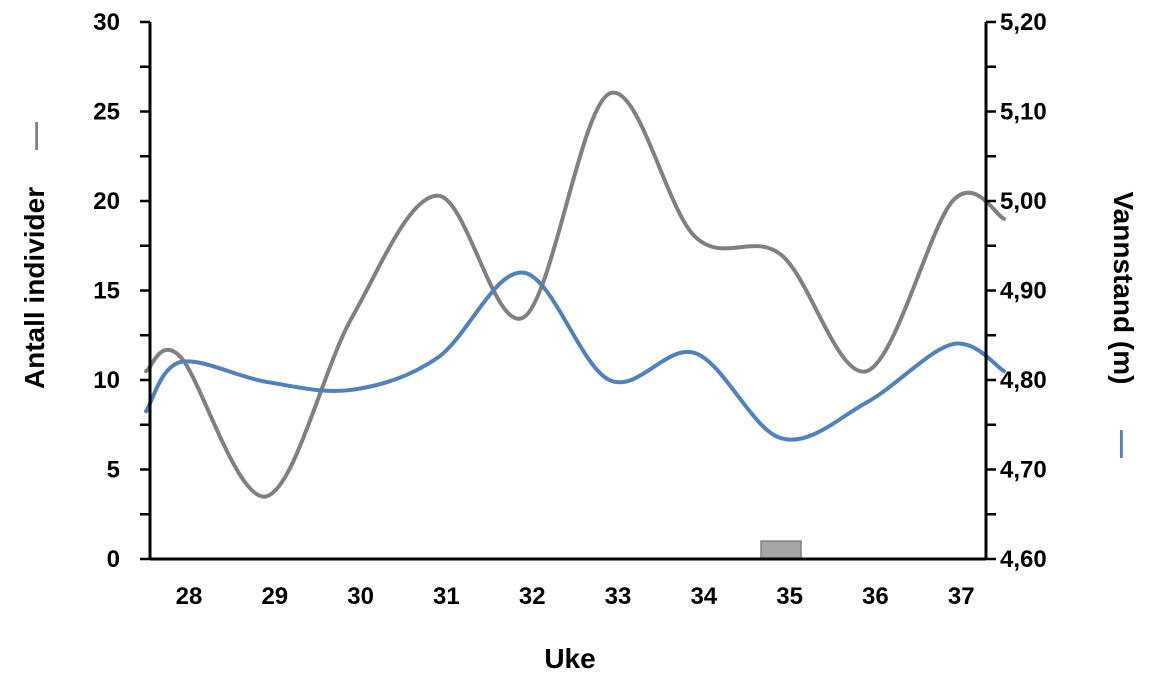  What do you see at coordinates (34, 136) in the screenshot?
I see `y-left-legend-symbol: —` at bounding box center [34, 136].